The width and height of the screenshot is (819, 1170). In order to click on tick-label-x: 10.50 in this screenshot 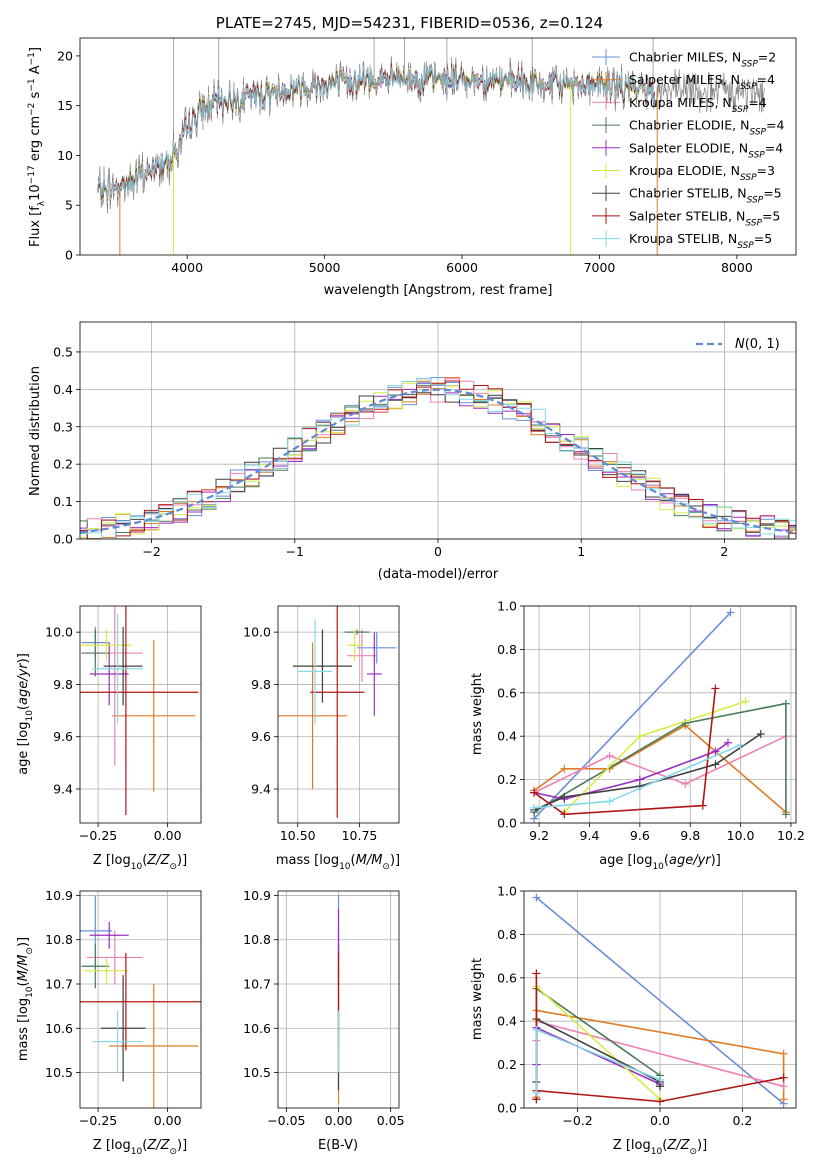, I will do `click(298, 835)`.